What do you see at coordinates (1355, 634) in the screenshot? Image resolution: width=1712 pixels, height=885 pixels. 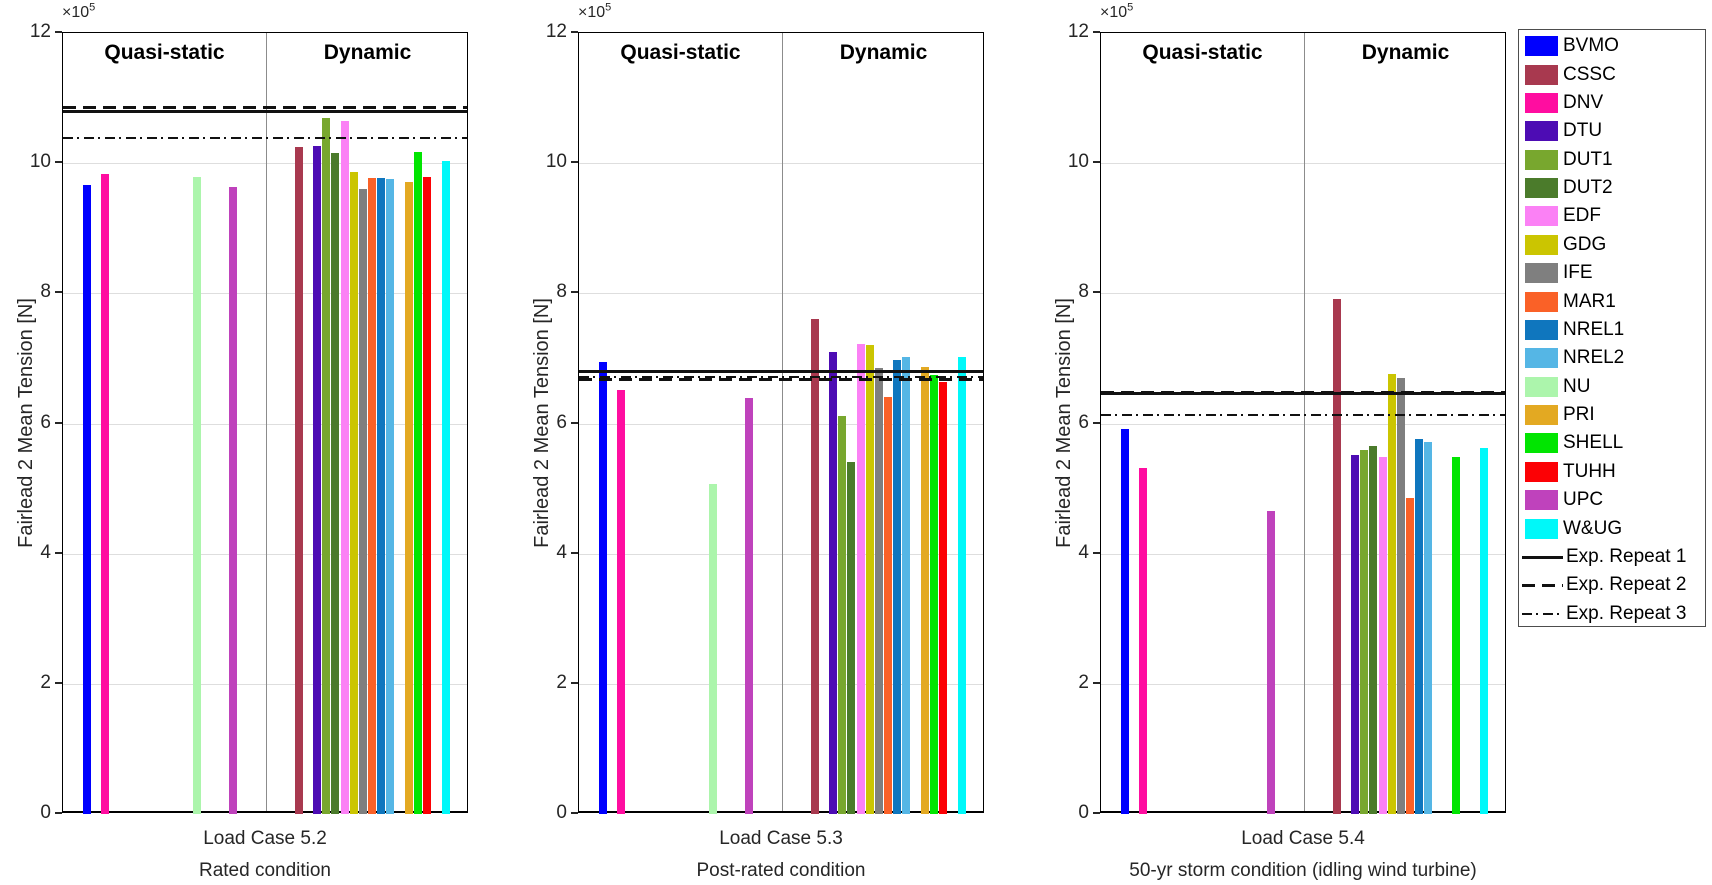 I see `bar-load-case-5-4-dynamic-dtu` at bounding box center [1355, 634].